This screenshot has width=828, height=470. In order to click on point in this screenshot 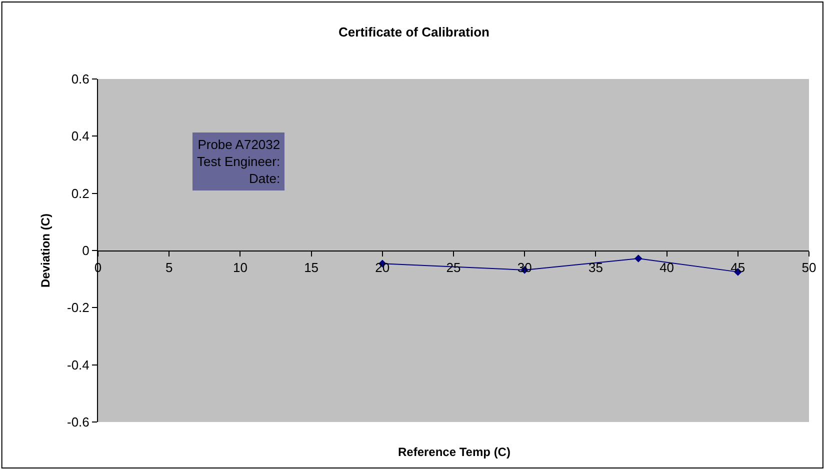, I will do `click(638, 258)`.